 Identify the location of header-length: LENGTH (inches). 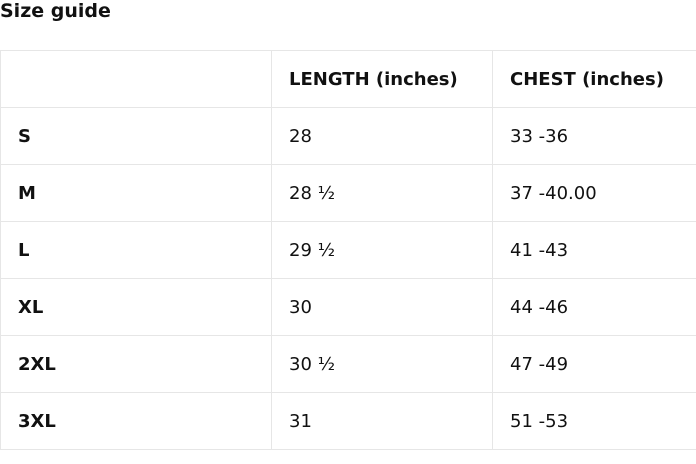
(382, 79).